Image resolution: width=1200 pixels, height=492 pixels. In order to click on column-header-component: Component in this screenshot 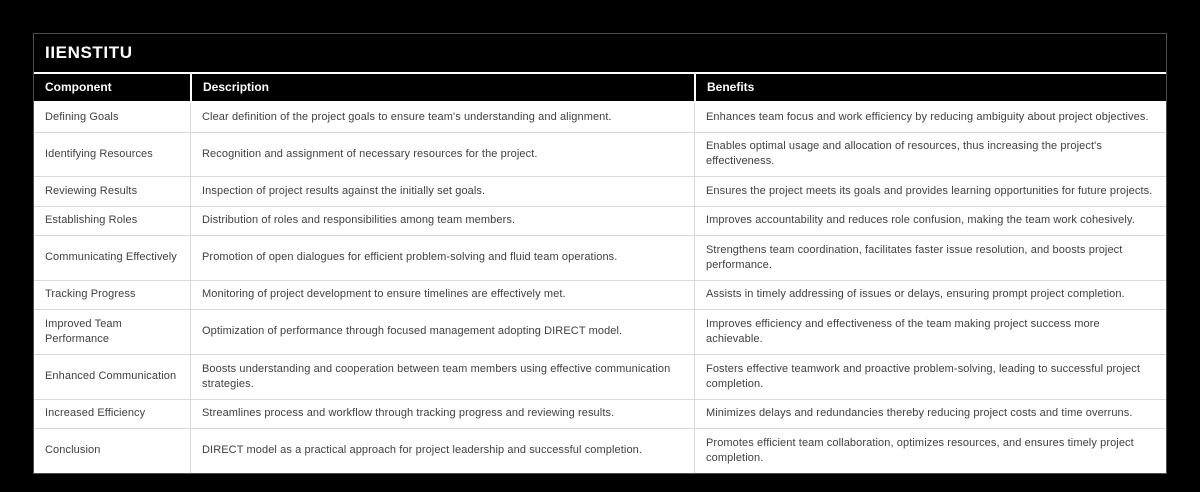, I will do `click(112, 88)`.